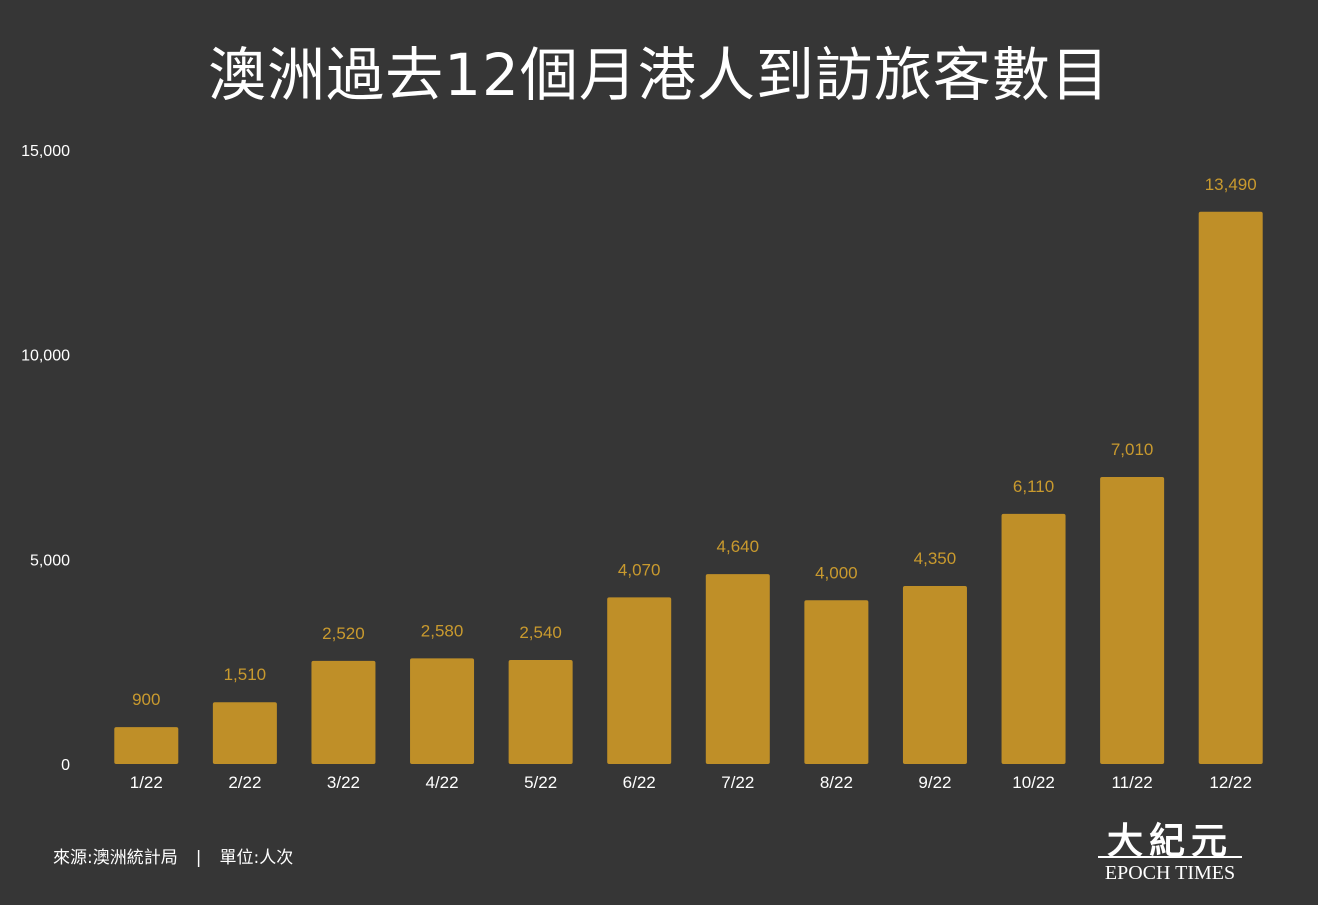 This screenshot has height=905, width=1318. What do you see at coordinates (1230, 782) in the screenshot?
I see `x-tick-label: 12/22` at bounding box center [1230, 782].